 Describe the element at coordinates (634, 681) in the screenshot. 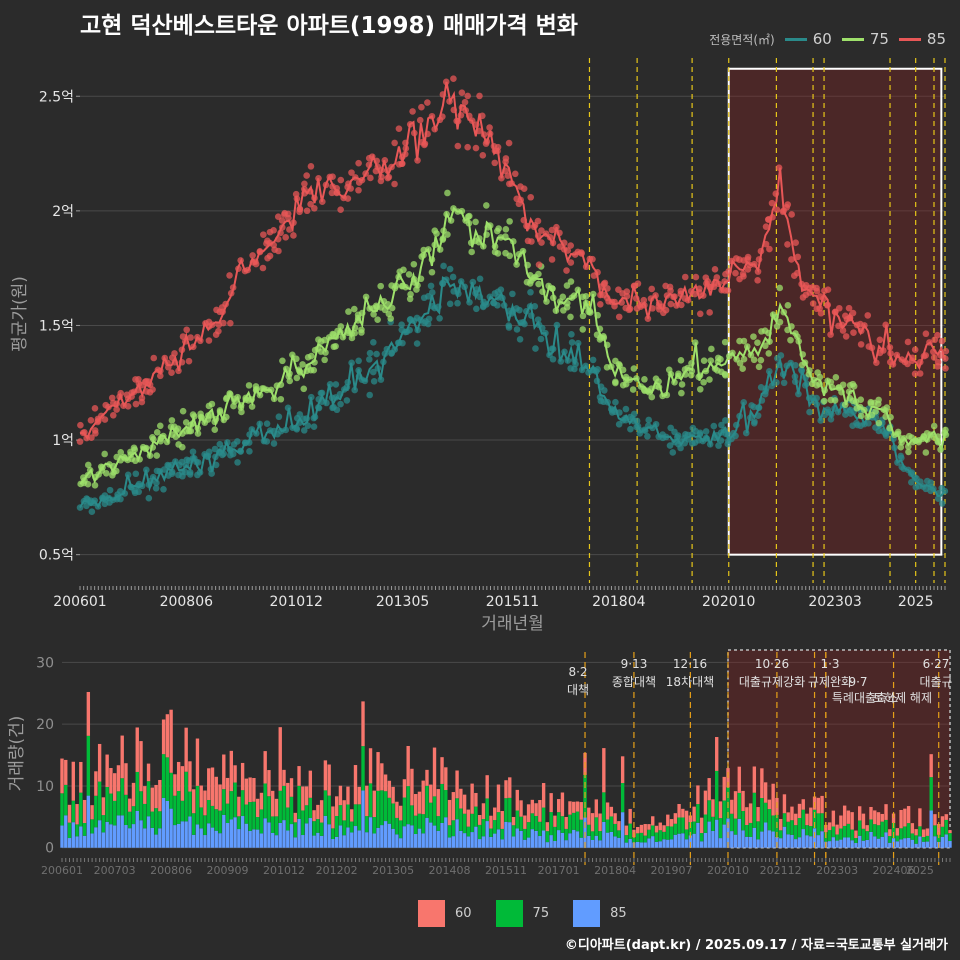

I see `policy-name-label: 종합대책` at that location.